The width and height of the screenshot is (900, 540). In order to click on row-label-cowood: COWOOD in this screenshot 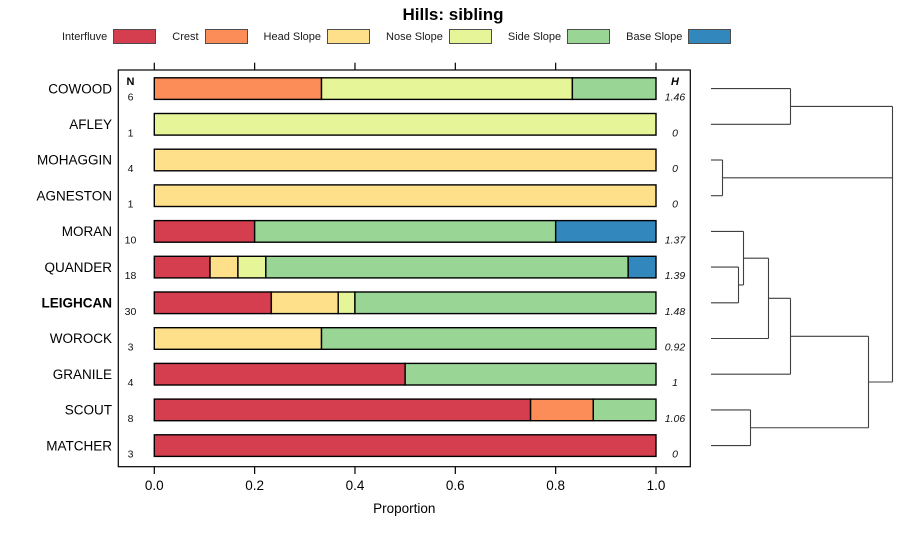, I will do `click(80, 88)`.